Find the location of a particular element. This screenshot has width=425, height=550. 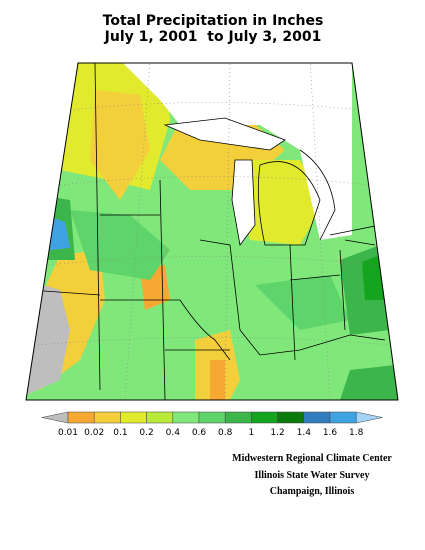

title: Total Precipitation in Inches is located at coordinates (213, 21).